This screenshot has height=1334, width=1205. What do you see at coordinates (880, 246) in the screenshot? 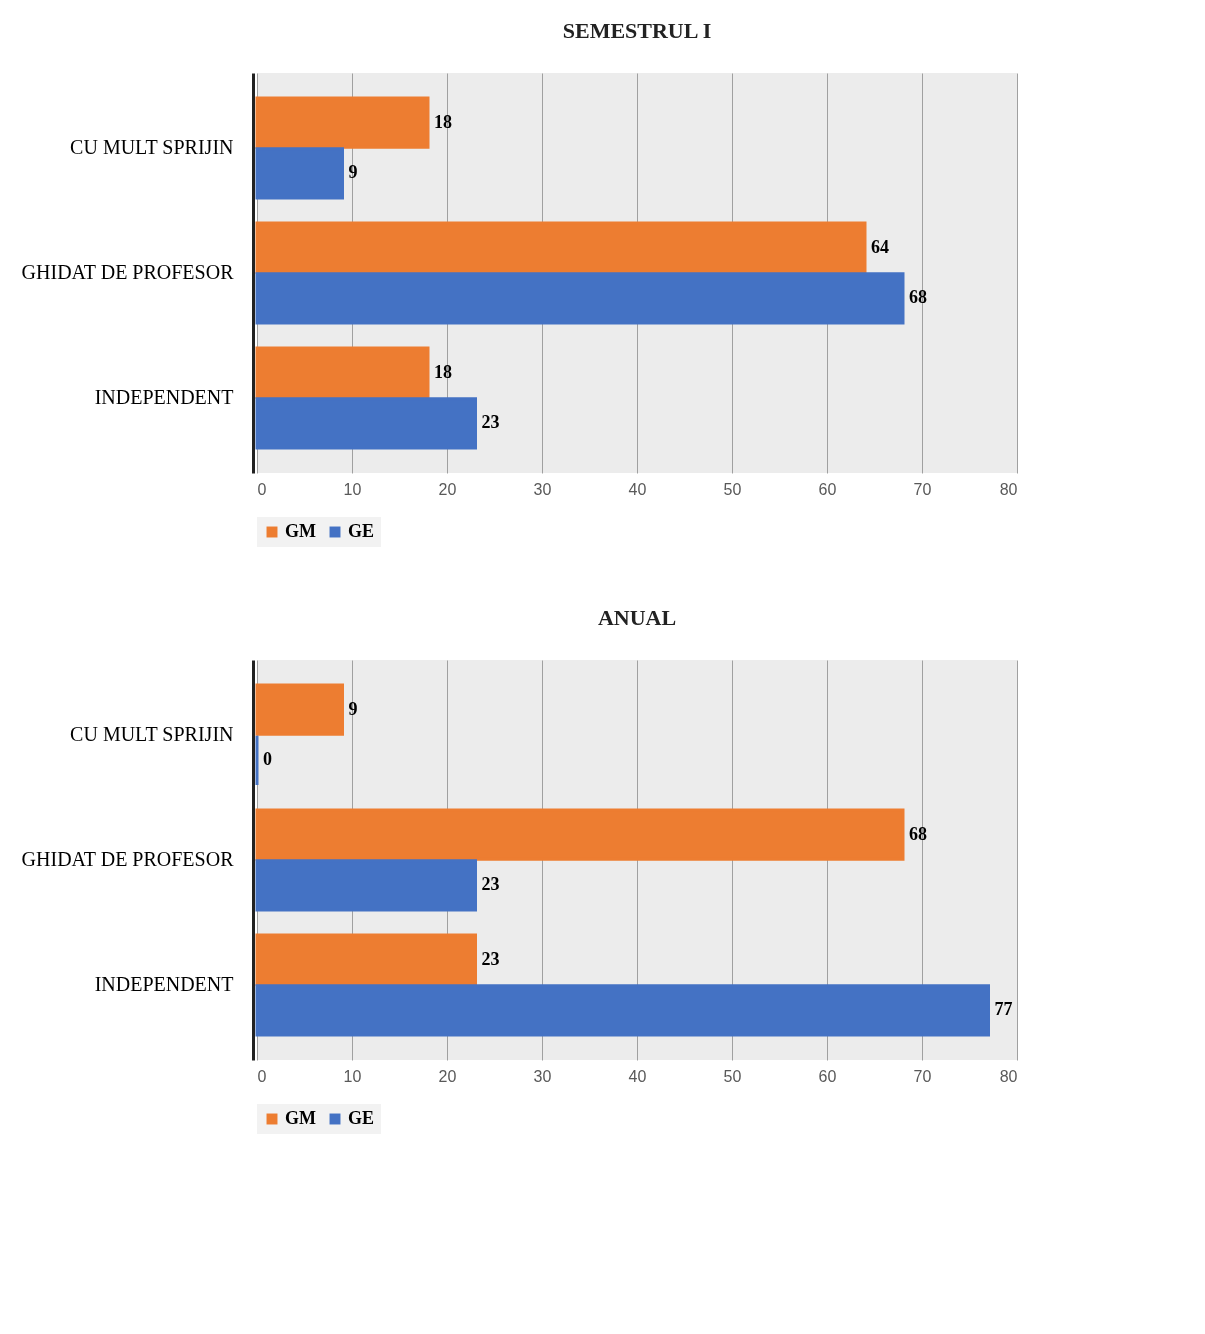
I see `data-label: 64` at bounding box center [880, 246].